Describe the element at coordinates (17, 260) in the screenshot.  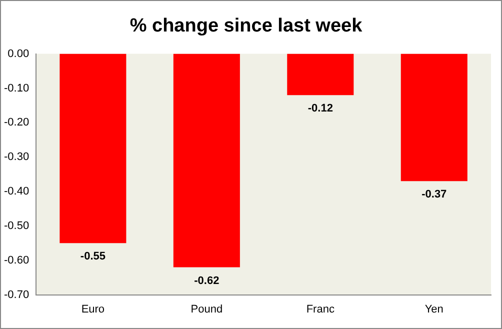
I see `y-tick-label: -0.60` at that location.